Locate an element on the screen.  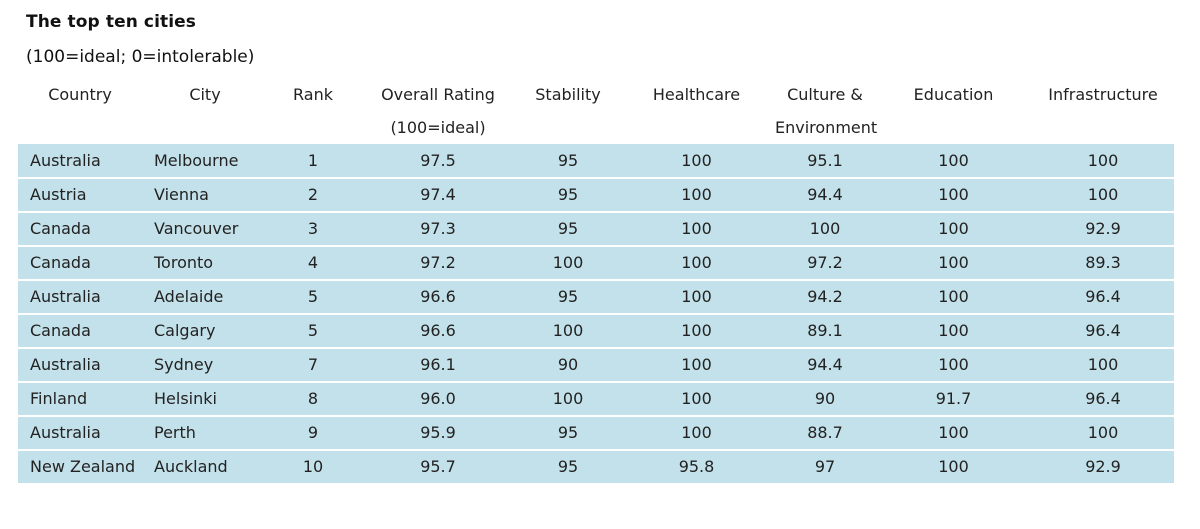
cell-infrastructure: 89.3 is located at coordinates (1103, 263).